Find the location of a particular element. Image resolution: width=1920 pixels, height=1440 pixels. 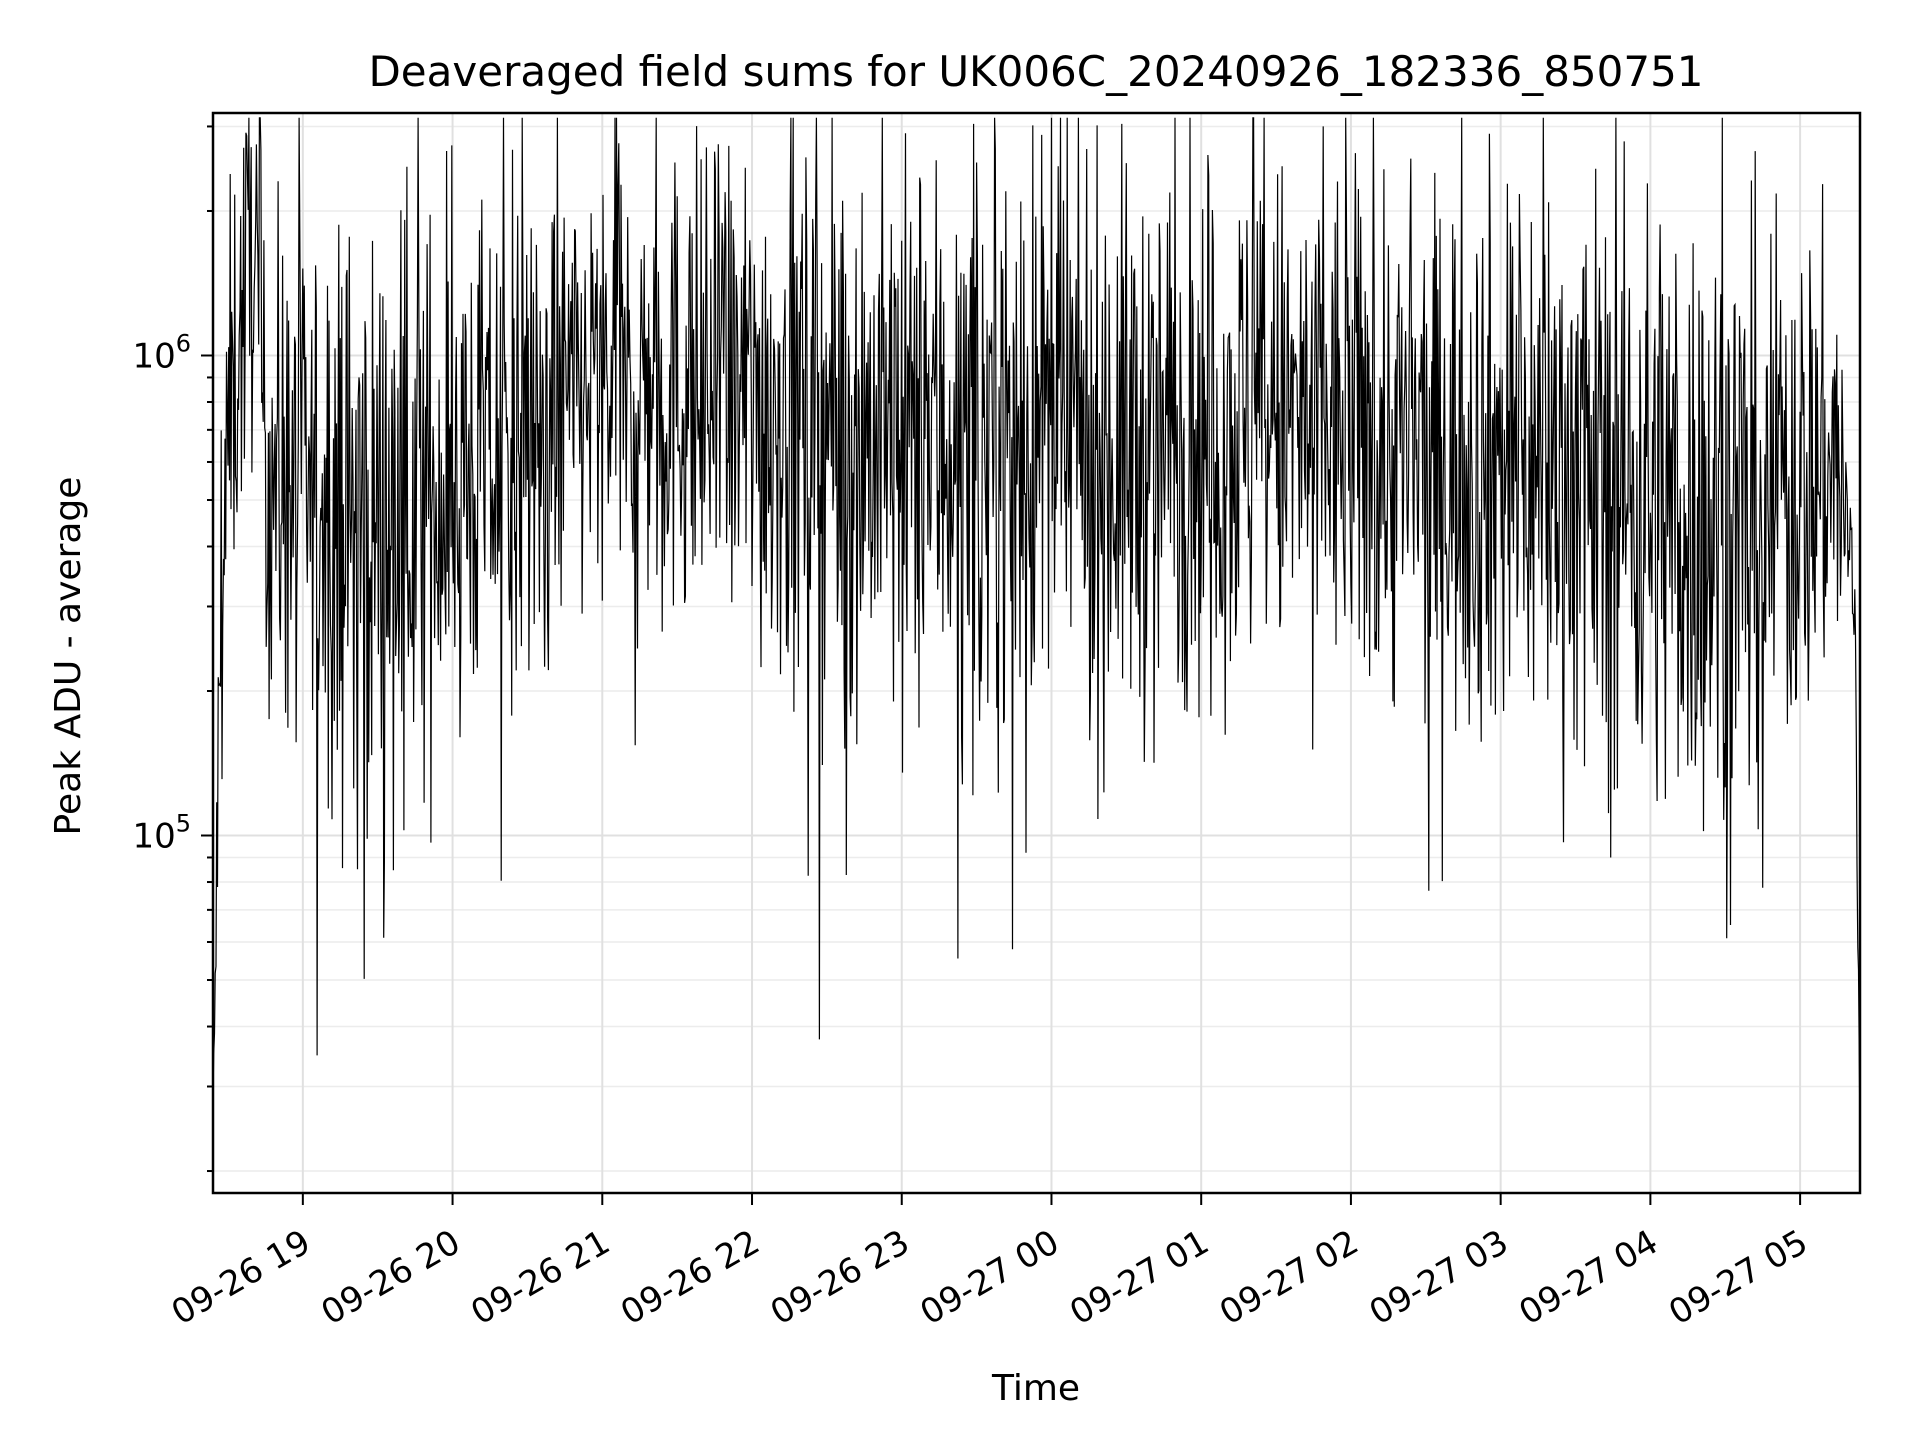

x-axis-label: Time is located at coordinates (1035, 1388).